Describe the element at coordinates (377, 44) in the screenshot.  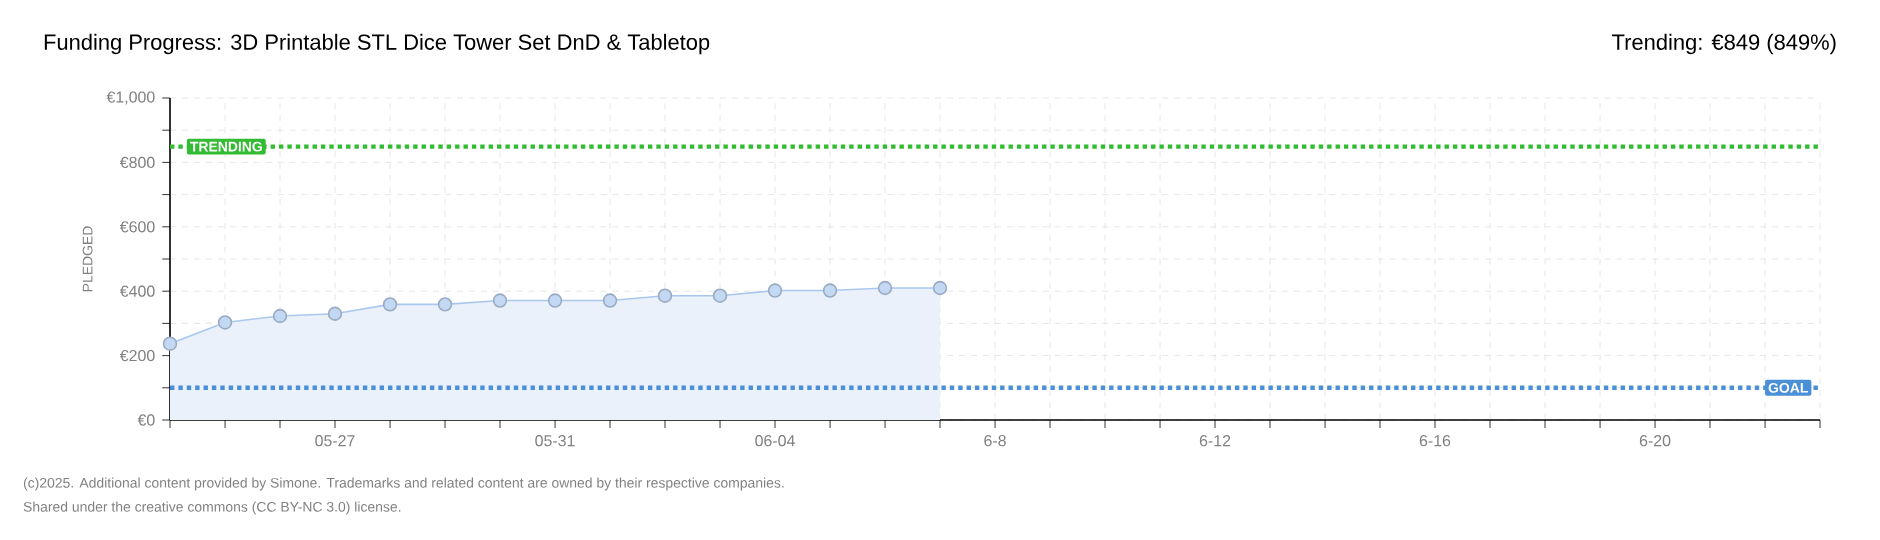
I see `chart-title: Funding Progress: 3D Printable STL Dice Tower Set DnD & Tabletop` at that location.